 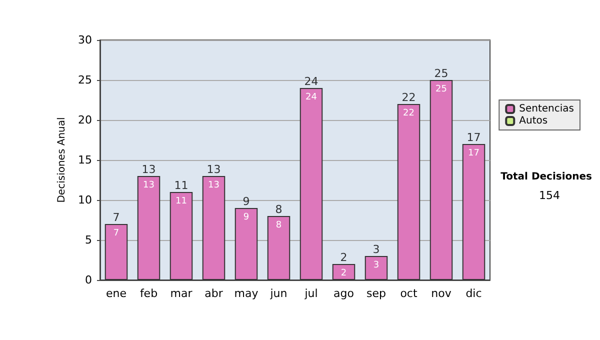 What do you see at coordinates (181, 201) in the screenshot?
I see `data-label: 11` at bounding box center [181, 201].